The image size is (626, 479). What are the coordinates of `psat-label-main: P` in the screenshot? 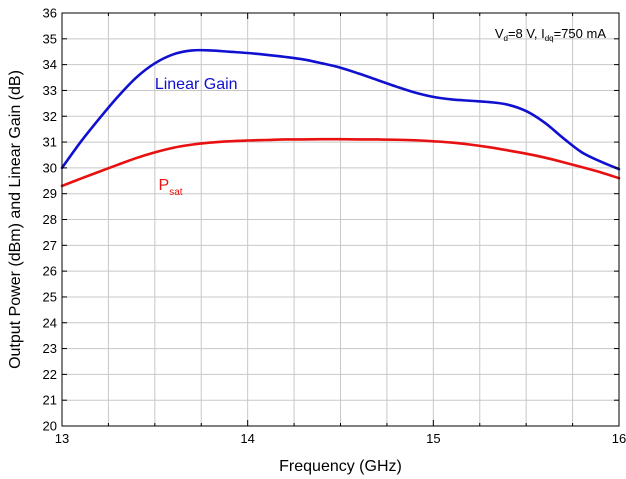 It's located at (164, 185).